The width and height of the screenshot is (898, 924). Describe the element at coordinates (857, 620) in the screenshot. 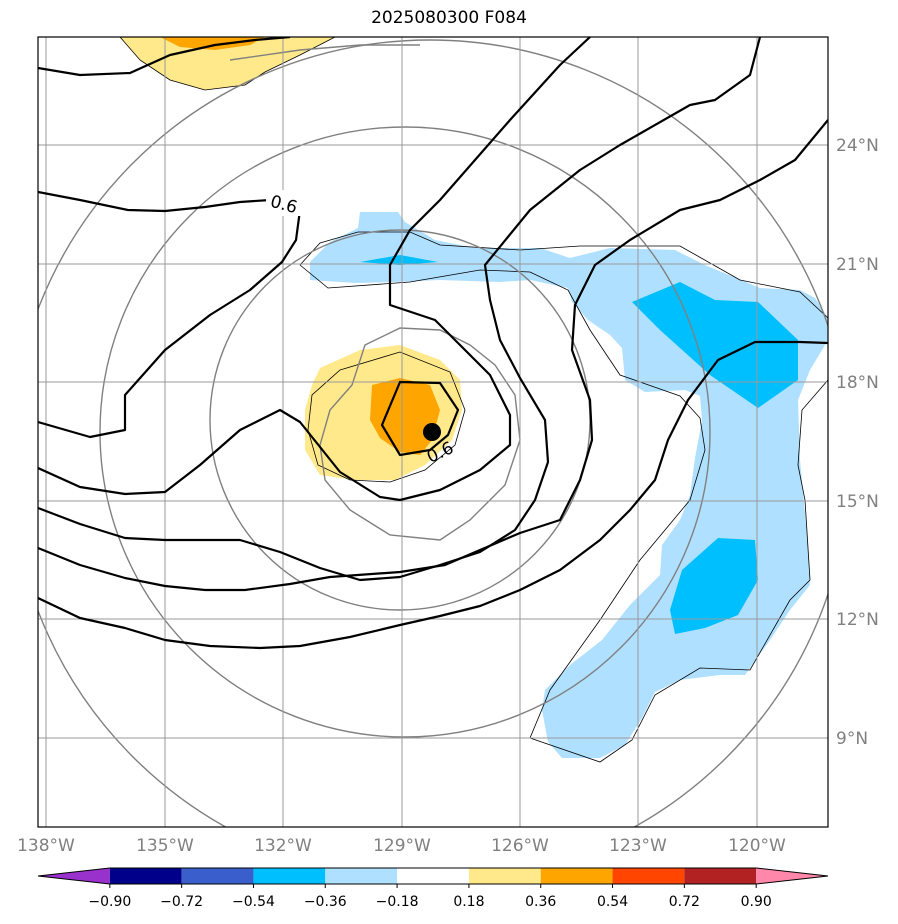

I see `lat-label-12n: 12°N` at that location.